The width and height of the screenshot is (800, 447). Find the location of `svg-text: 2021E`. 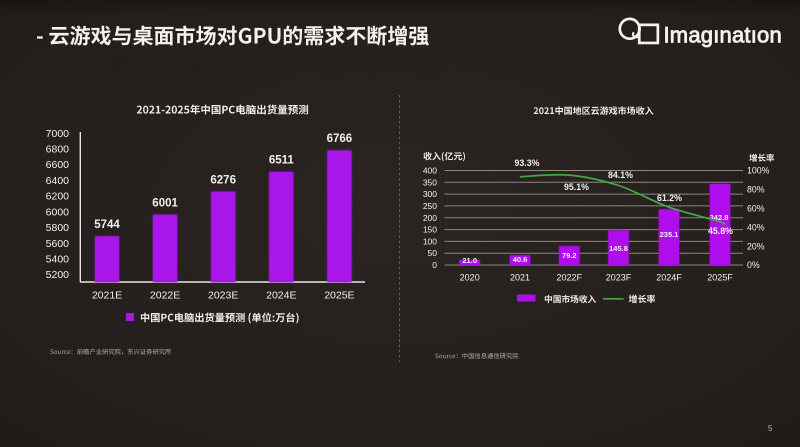

svg-text: 2021E is located at coordinates (107, 296).